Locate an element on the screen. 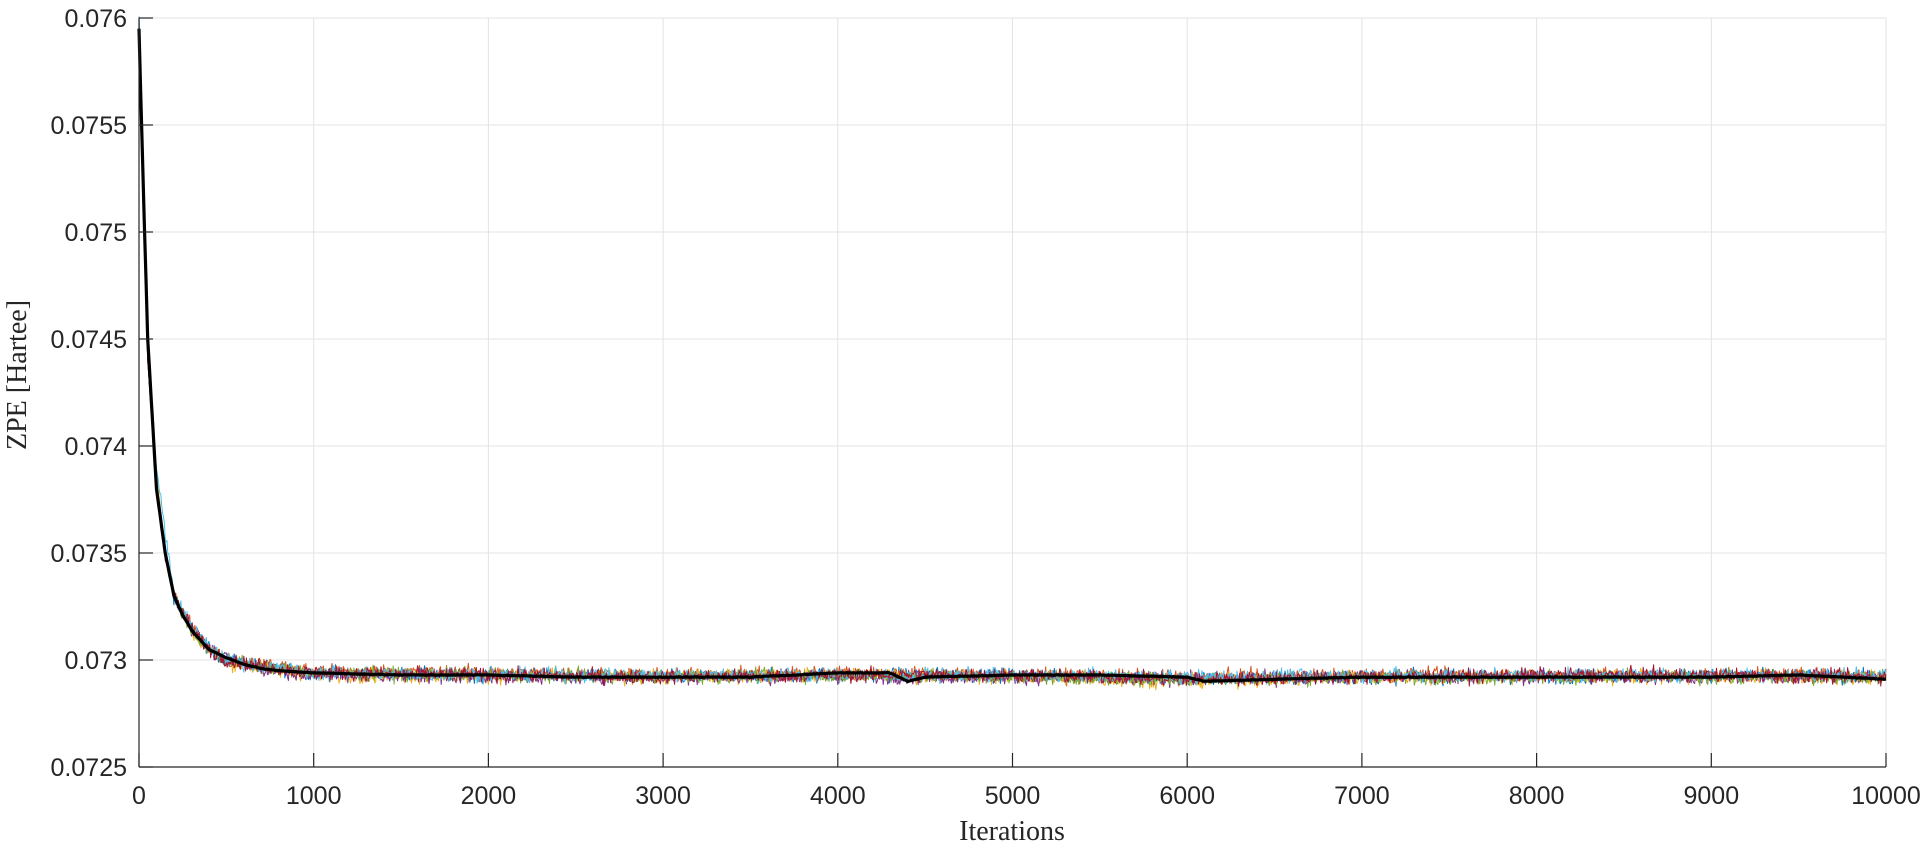 This screenshot has height=850, width=1924. y-tick-label: 0.075 is located at coordinates (95, 233).